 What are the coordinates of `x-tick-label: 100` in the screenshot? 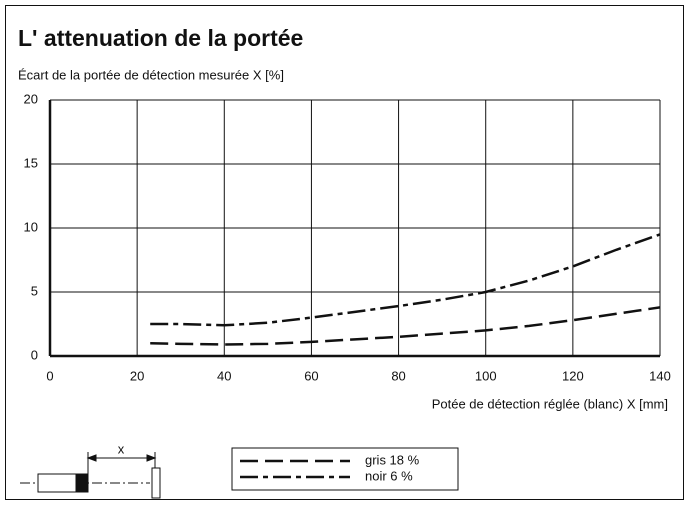 It's located at (486, 375).